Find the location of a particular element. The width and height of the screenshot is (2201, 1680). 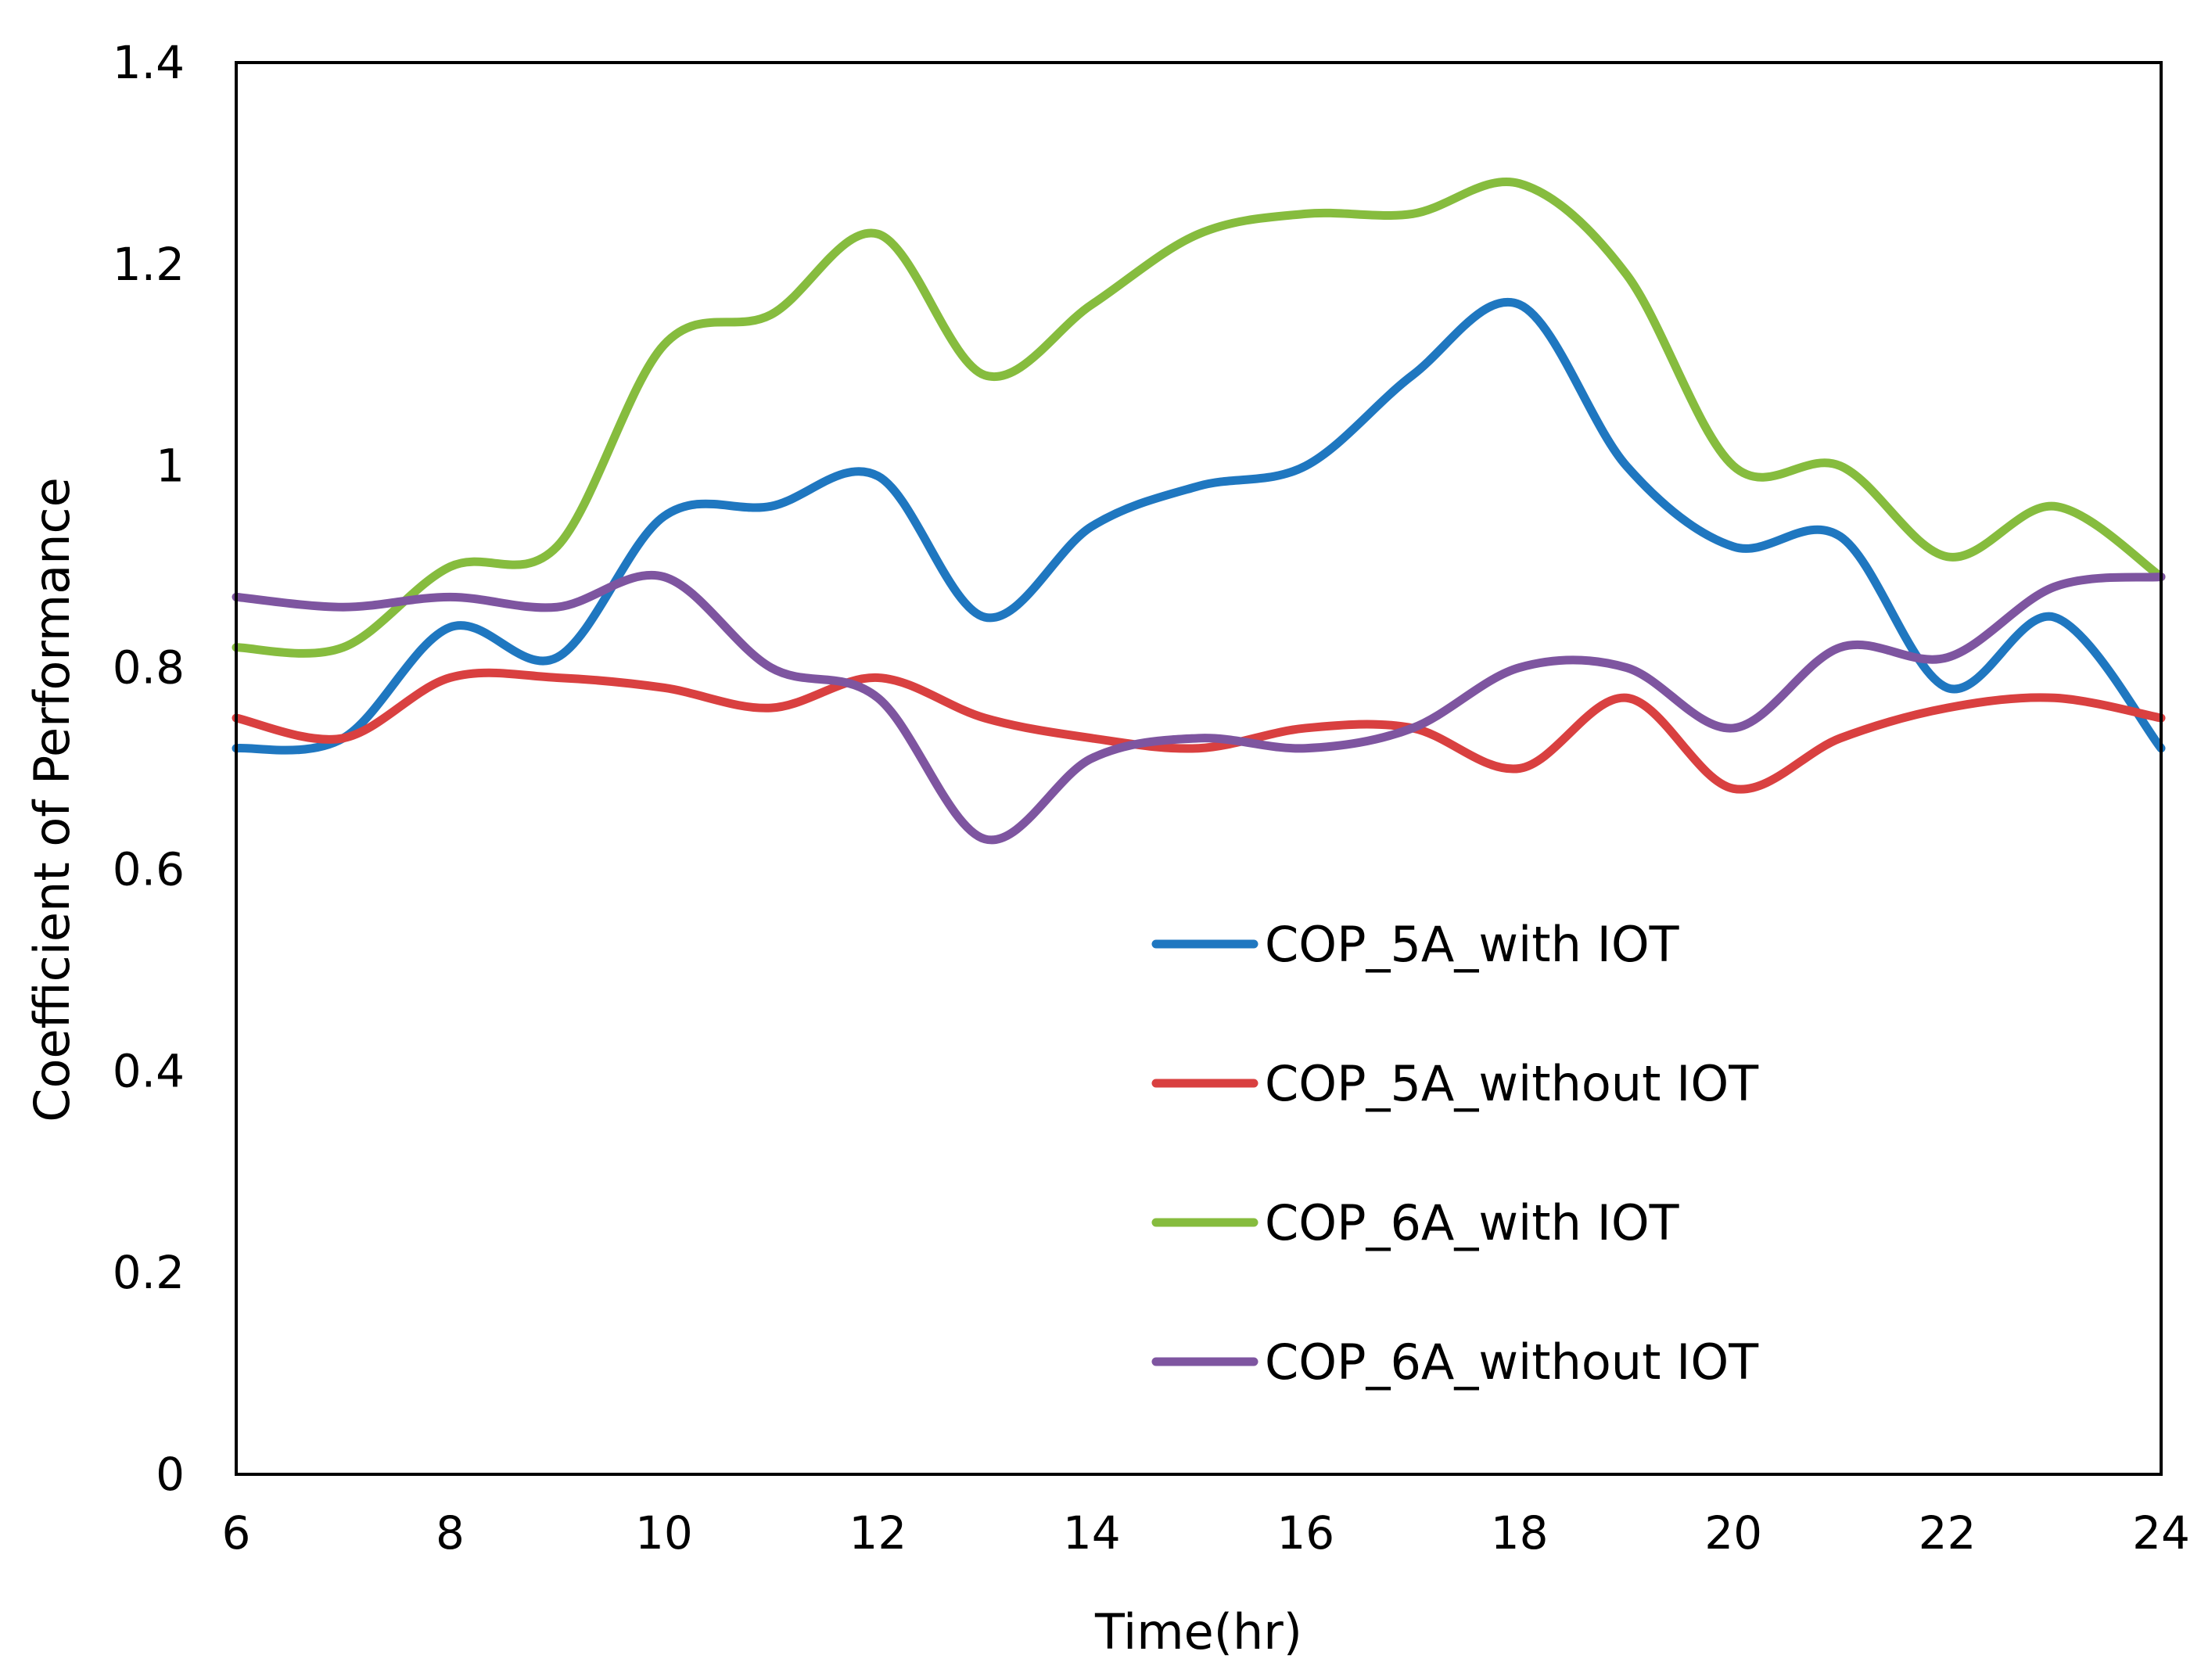

y-tick-label: 0.8 is located at coordinates (149, 668).